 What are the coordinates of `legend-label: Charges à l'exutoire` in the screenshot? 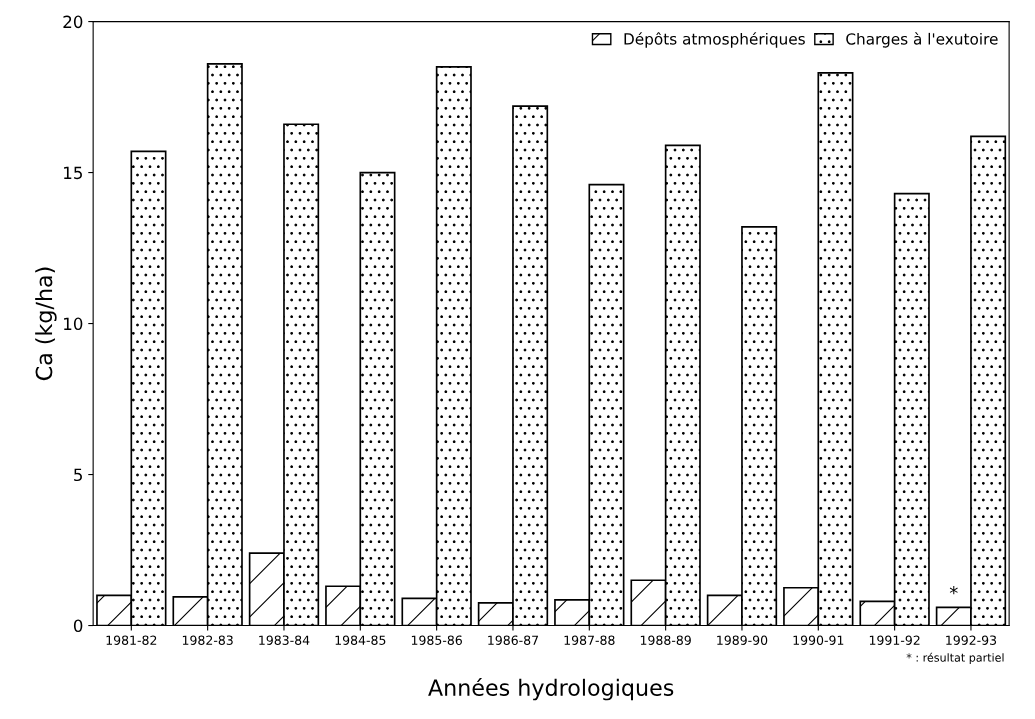 It's located at (922, 40).